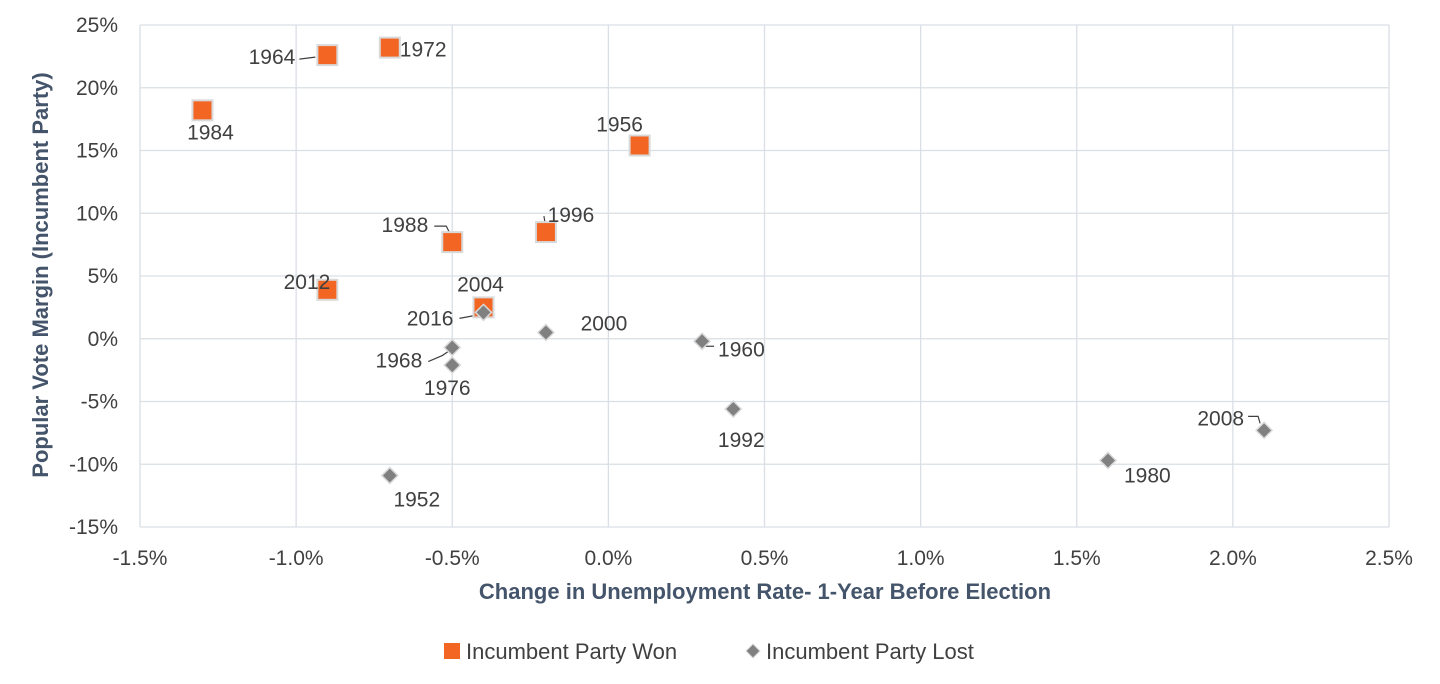  I want to click on y-tick-label: 0%, so click(103, 339).